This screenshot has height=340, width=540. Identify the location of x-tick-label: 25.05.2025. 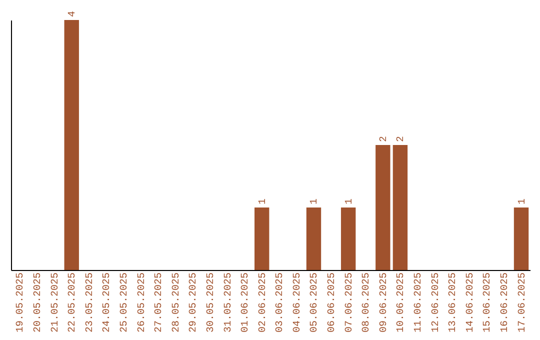
(125, 302).